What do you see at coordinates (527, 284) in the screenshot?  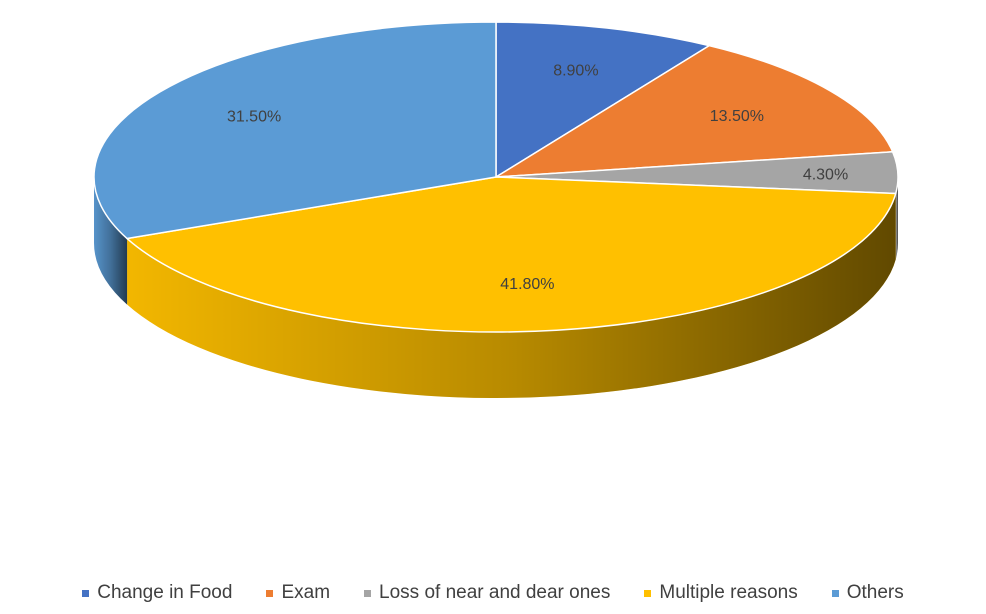 I see `data-label-multiple-reasons: 41.80%` at bounding box center [527, 284].